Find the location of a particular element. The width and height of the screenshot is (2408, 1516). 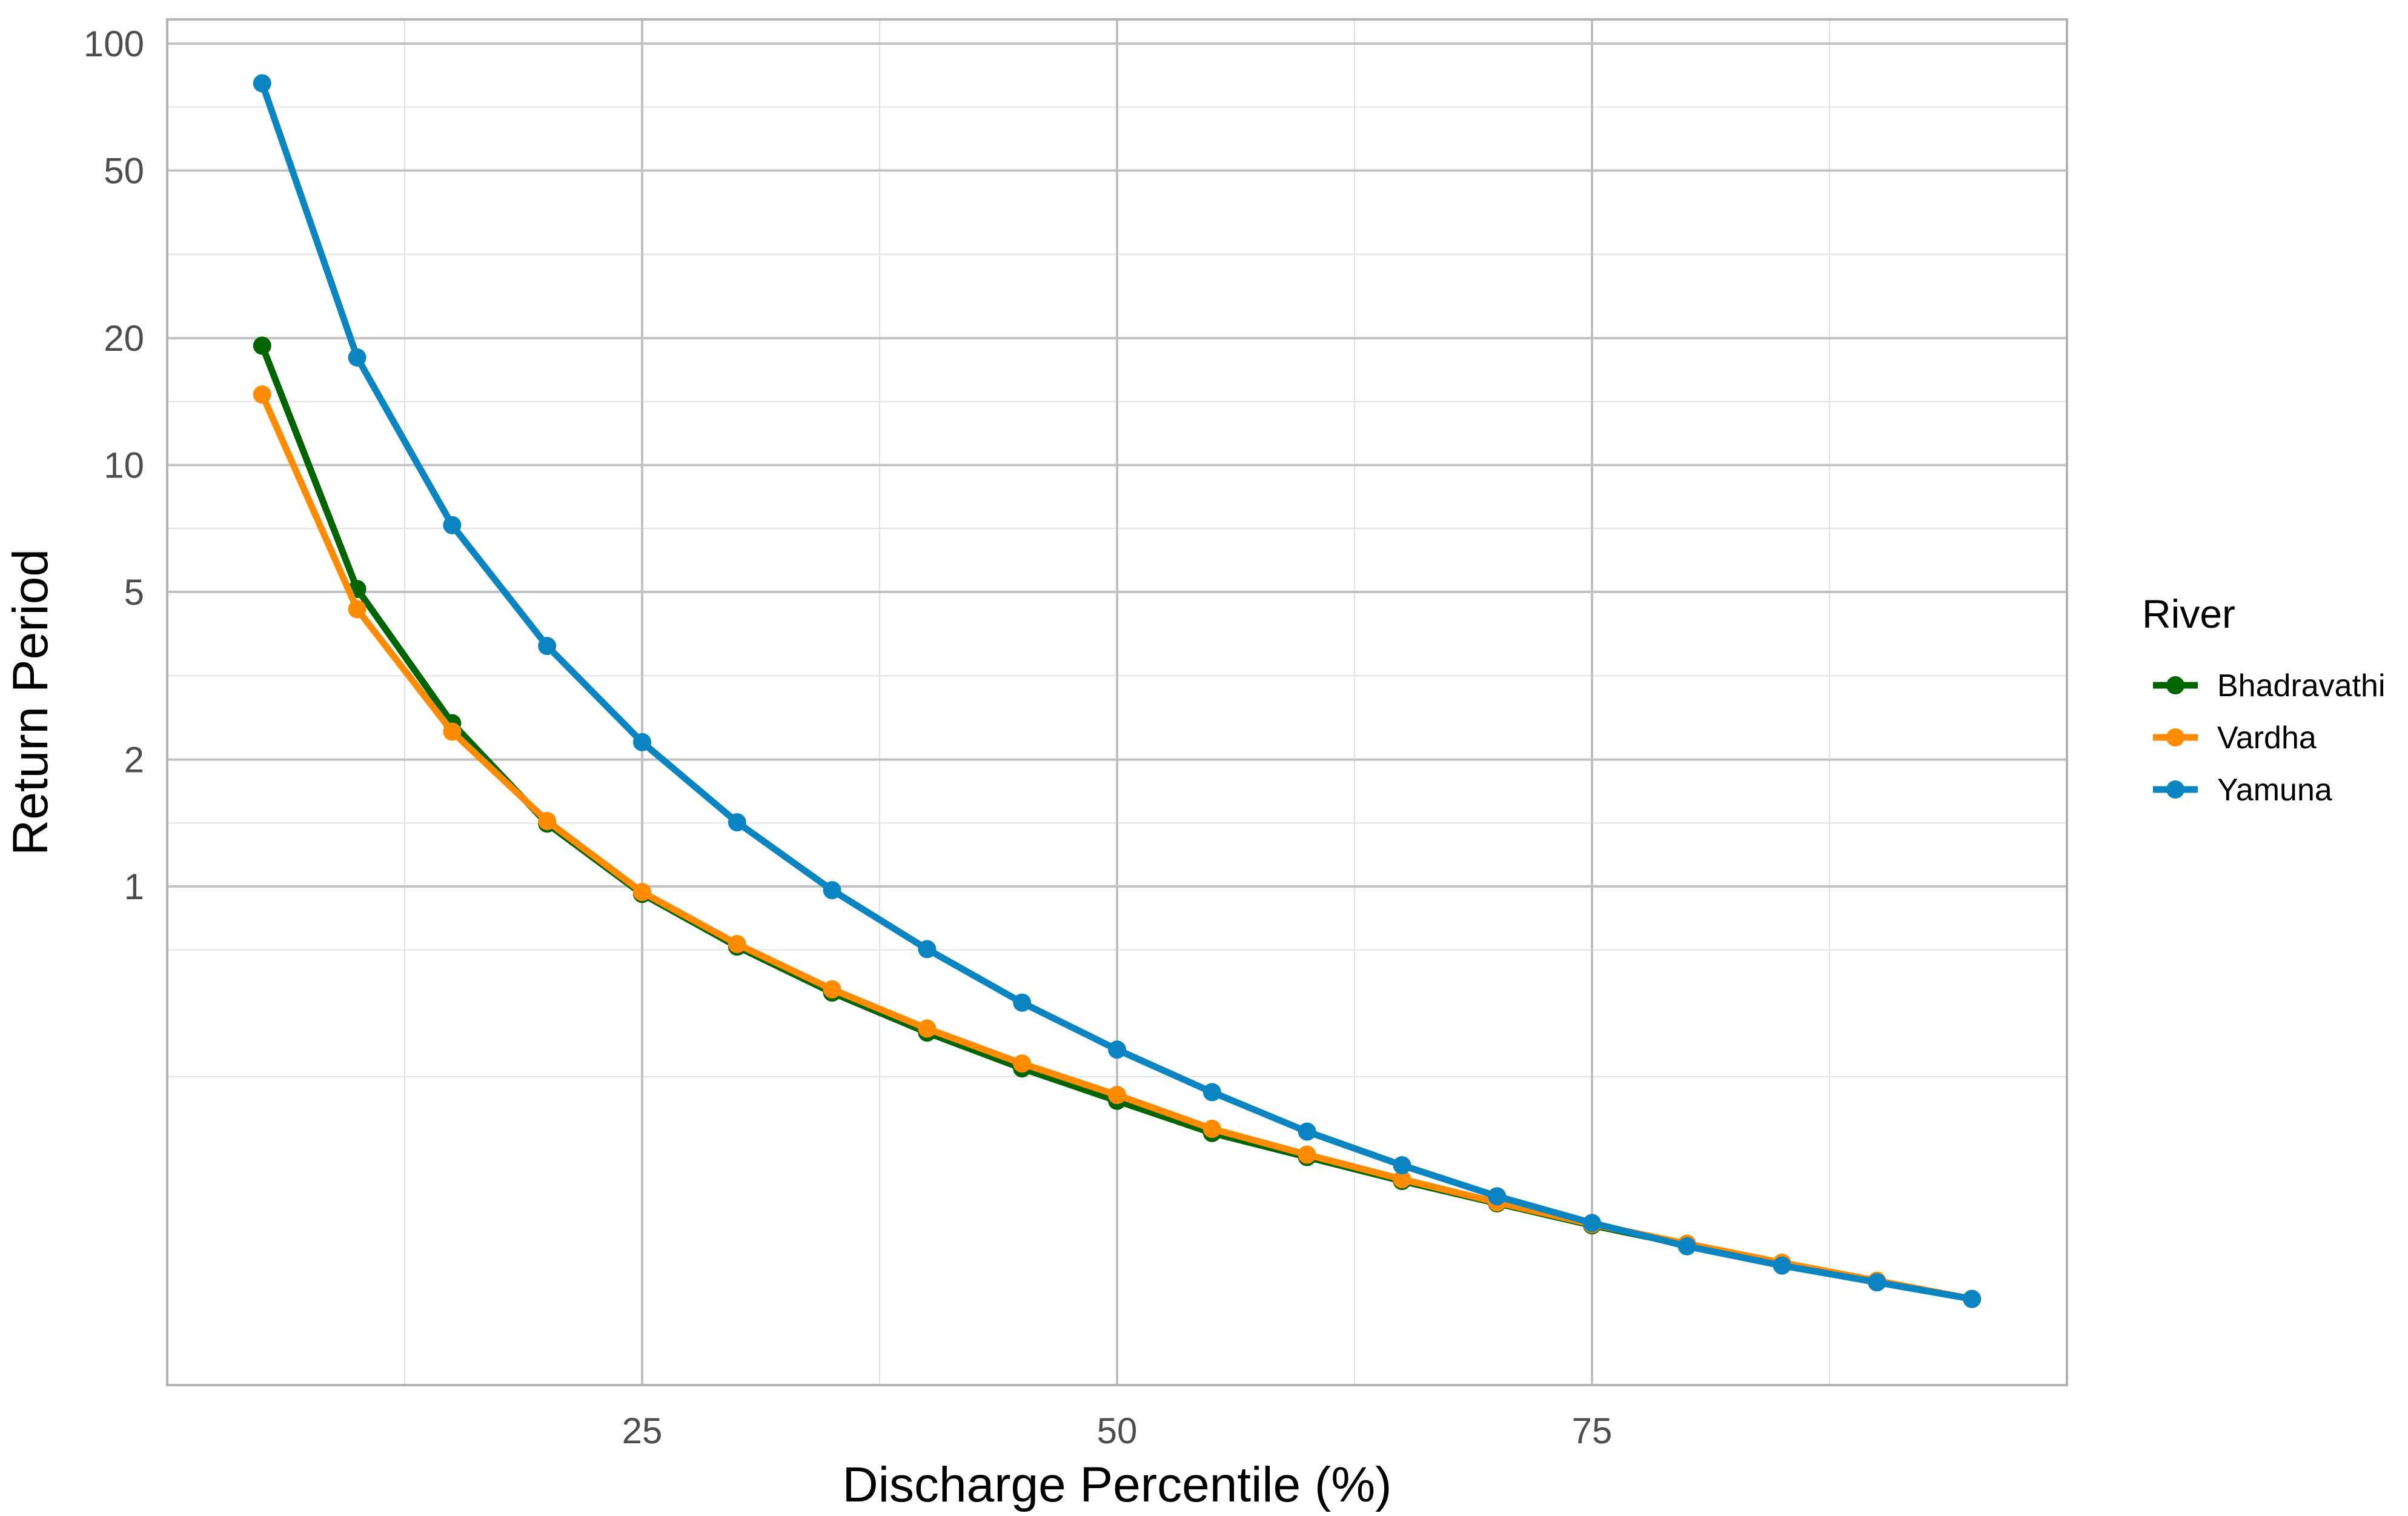

legend: River Bhadravathi Vardha Yamuna is located at coordinates (2264, 699).